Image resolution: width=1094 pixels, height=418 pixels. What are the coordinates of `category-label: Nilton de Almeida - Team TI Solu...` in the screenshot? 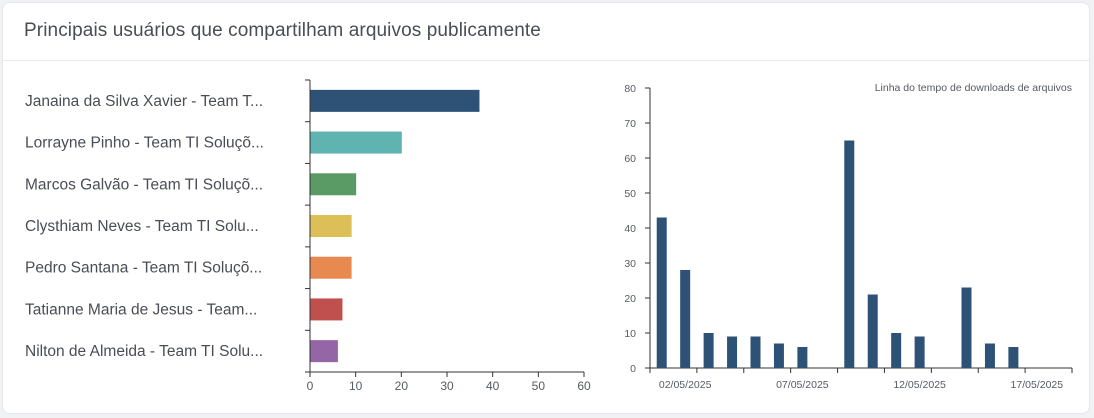 It's located at (144, 351).